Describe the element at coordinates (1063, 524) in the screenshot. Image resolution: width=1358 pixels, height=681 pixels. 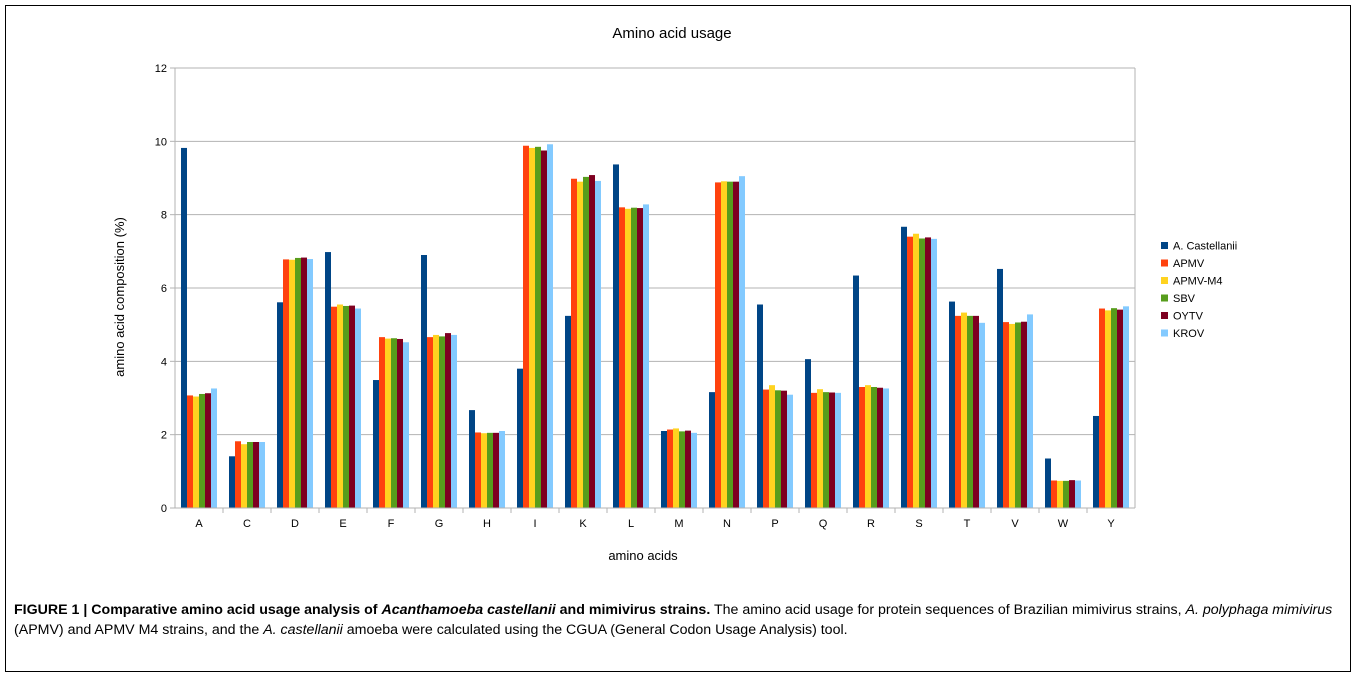
I see `x-tick-label: W` at that location.